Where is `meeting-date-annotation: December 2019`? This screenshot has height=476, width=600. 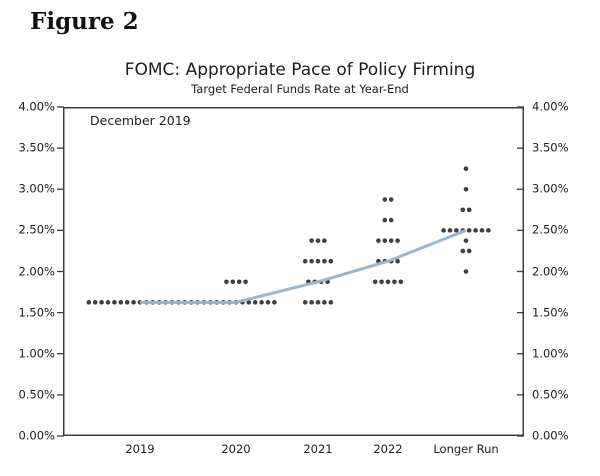
meeting-date-annotation: December 2019 is located at coordinates (140, 120).